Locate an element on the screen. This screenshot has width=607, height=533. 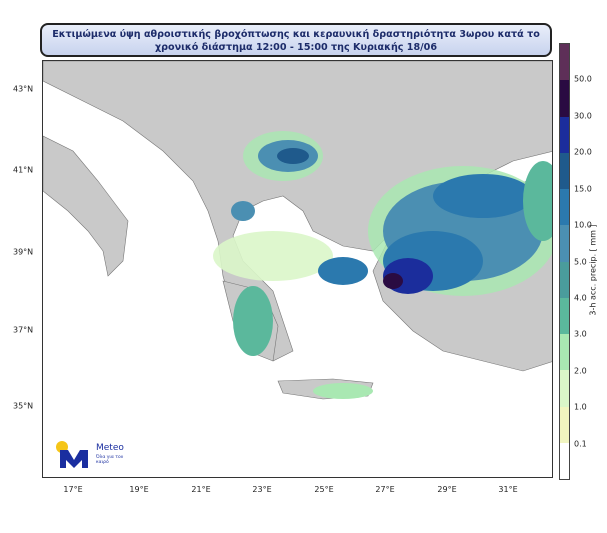
colorbar-tick-label: 0.1 is located at coordinates (580, 444).